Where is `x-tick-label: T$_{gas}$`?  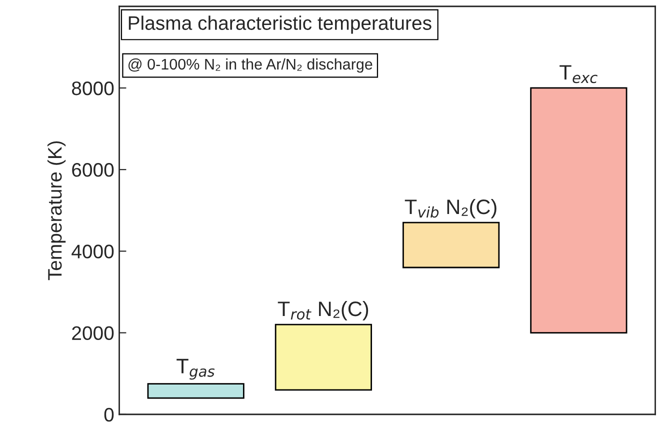 x-tick-label: T$_{gas}$ is located at coordinates (195, 369).